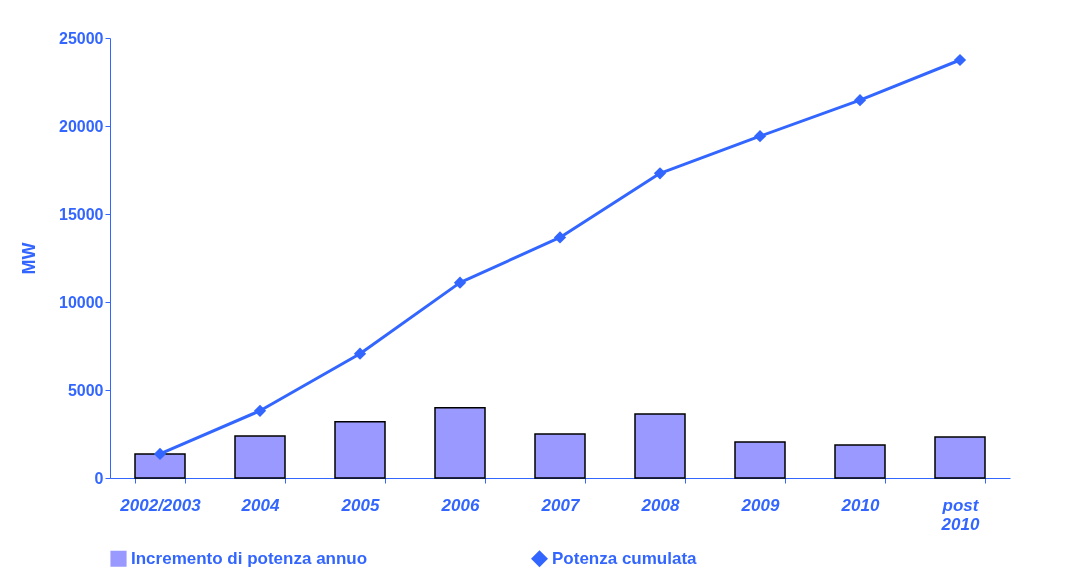 The height and width of the screenshot is (577, 1074). Describe the element at coordinates (81, 214) in the screenshot. I see `y-tick-label: 15000` at that location.